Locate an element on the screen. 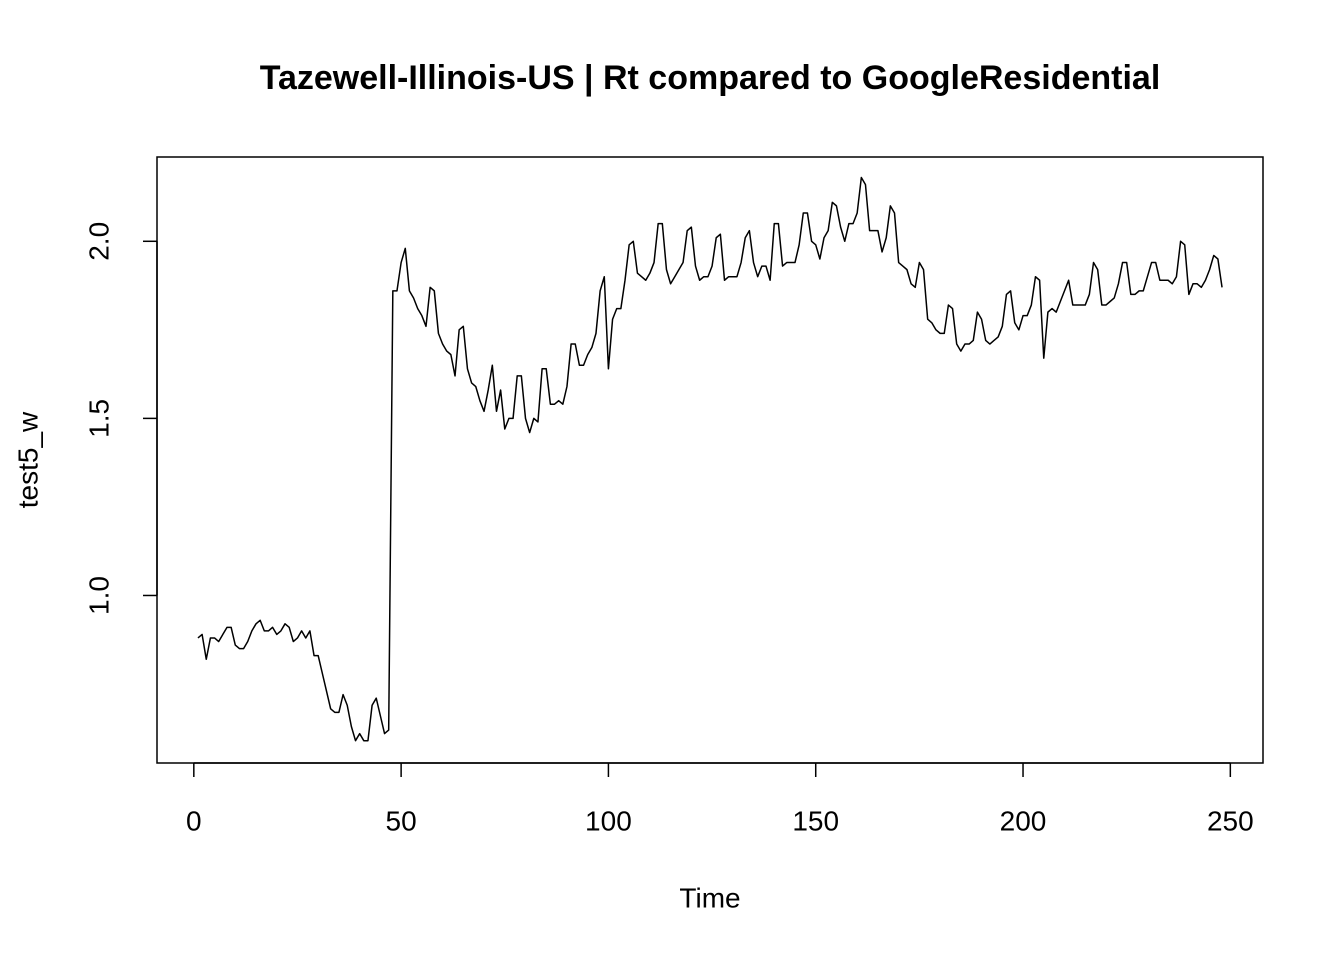  x-tick-label: 100 is located at coordinates (608, 820).